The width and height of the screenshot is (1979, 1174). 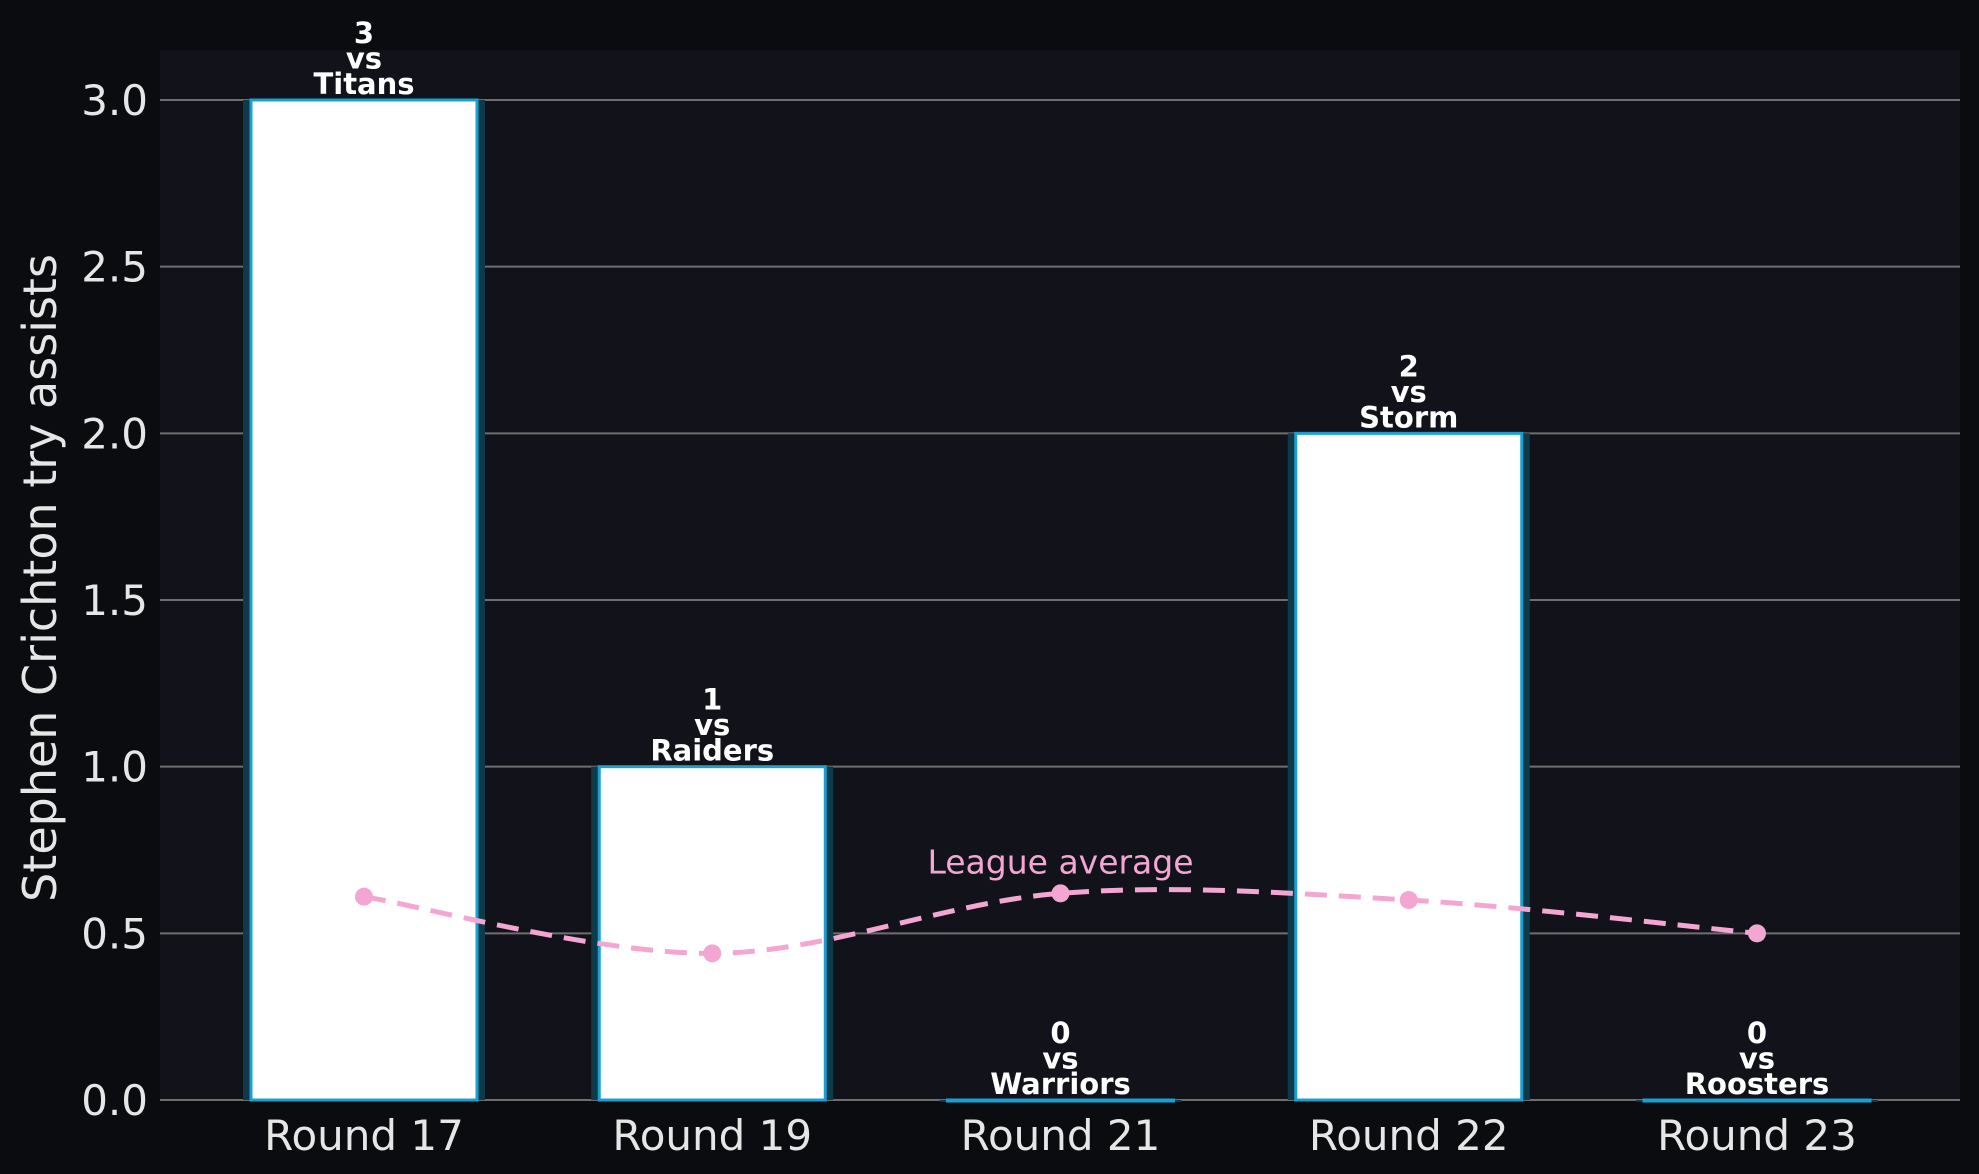 I want to click on y-tick-label: 0.5, so click(x=114, y=933).